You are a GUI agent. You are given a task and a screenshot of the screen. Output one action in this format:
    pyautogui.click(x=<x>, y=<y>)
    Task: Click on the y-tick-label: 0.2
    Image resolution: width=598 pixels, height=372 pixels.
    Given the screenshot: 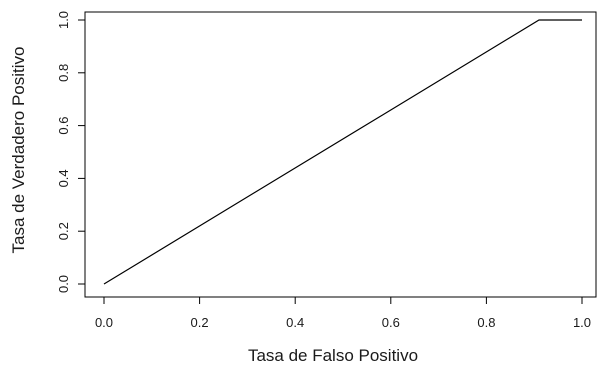 What is the action you would take?
    pyautogui.click(x=63, y=231)
    